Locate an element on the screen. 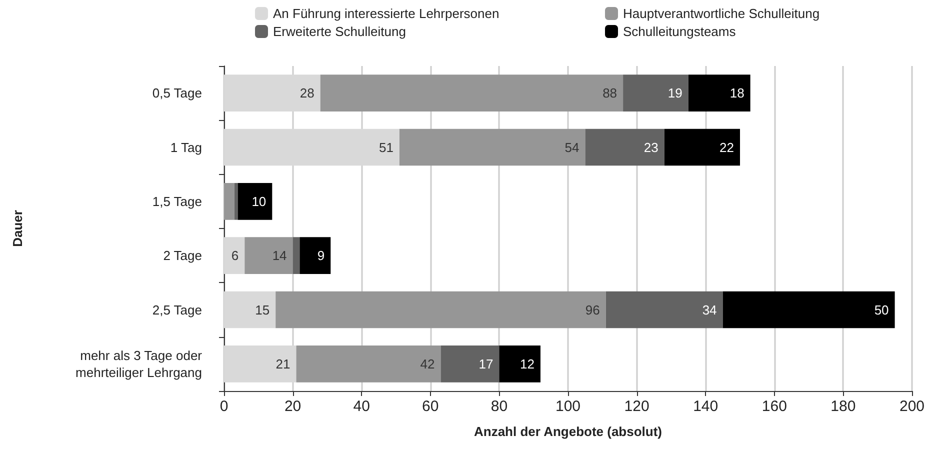  legend-label: Erweiterte Schulleitung is located at coordinates (339, 31).